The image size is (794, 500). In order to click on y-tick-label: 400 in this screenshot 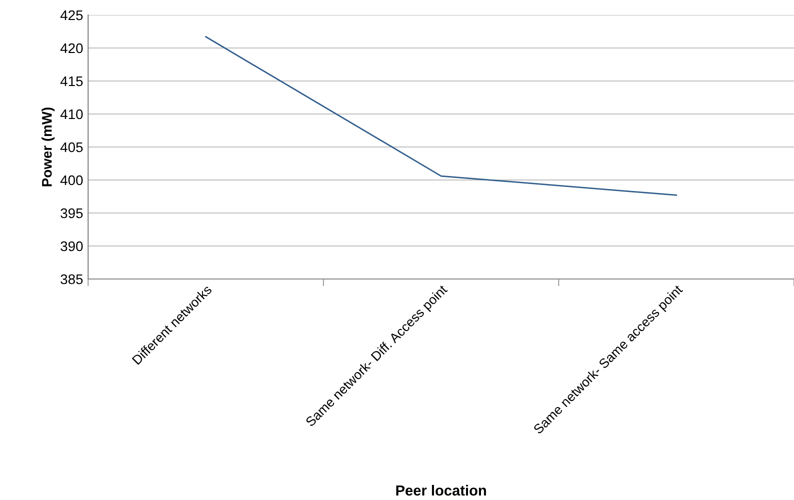, I will do `click(71, 180)`.